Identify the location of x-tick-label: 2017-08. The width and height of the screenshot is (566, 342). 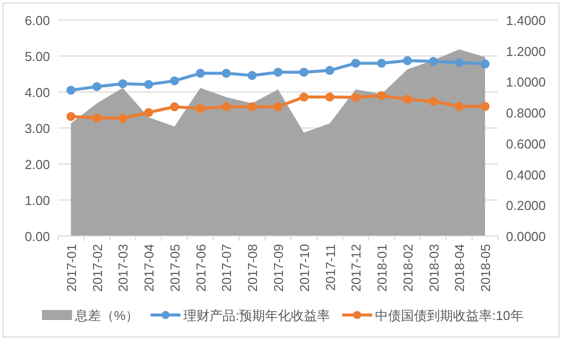
(252, 268).